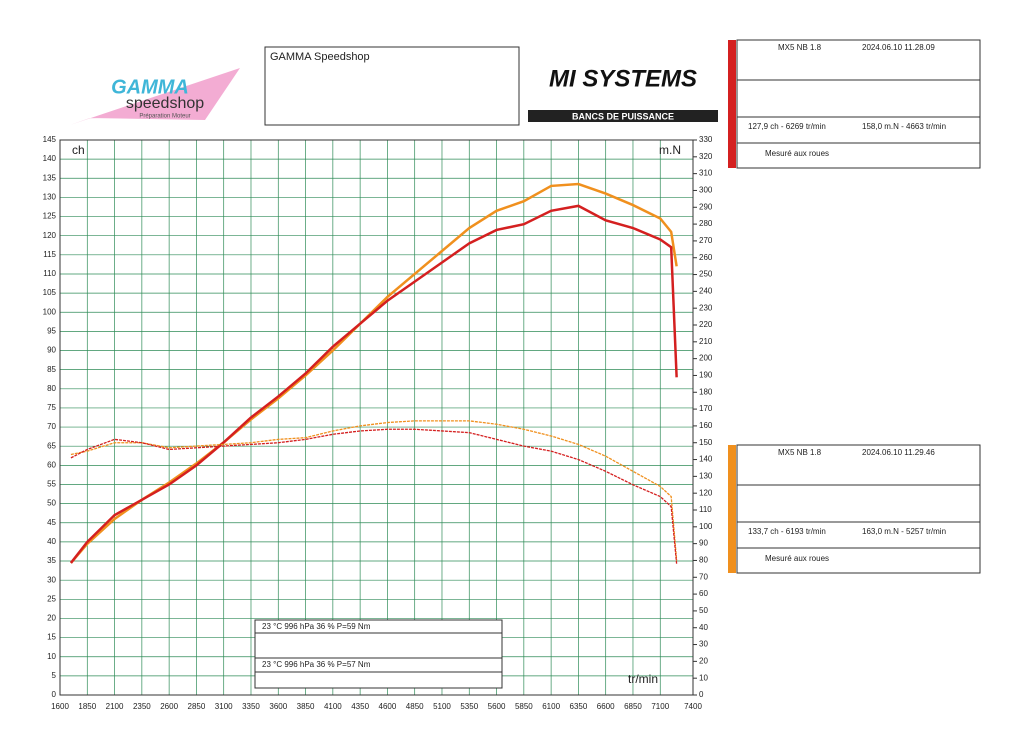 Image resolution: width=1024 pixels, height=735 pixels. Describe the element at coordinates (333, 706) in the screenshot. I see `x-tick-label: 4100` at that location.